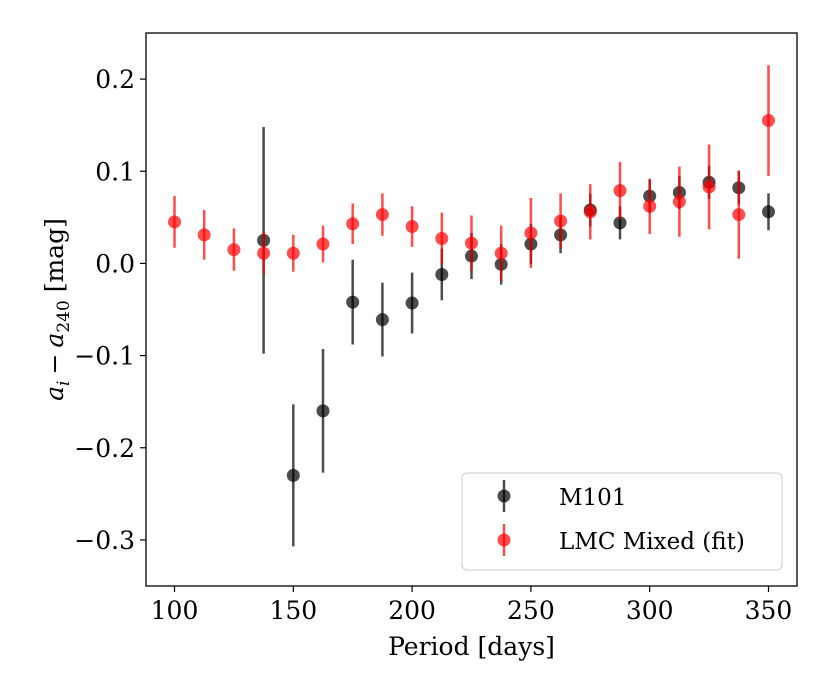  What do you see at coordinates (504, 496) in the screenshot?
I see `legend-m101-marker` at bounding box center [504, 496].